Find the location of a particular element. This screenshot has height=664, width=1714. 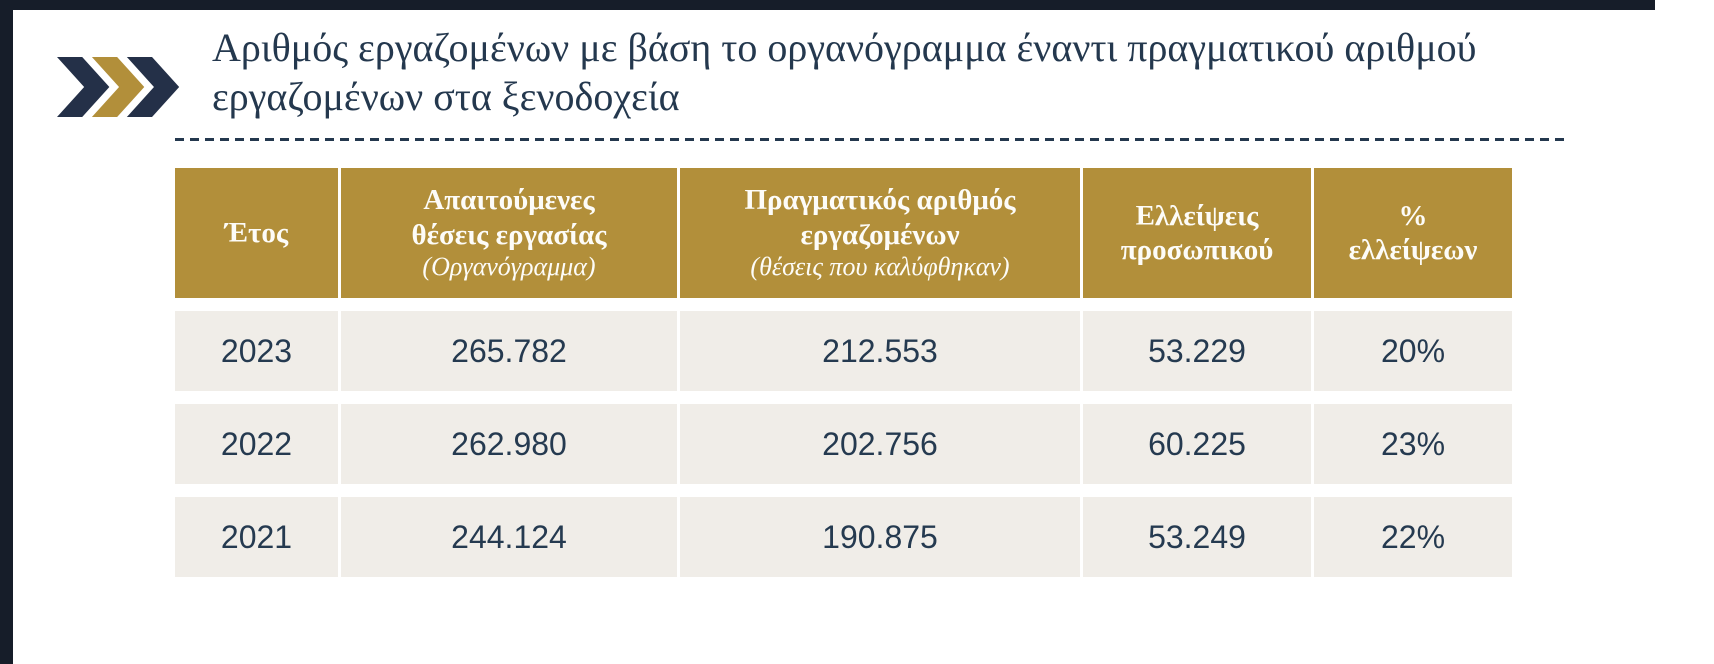

left-accent-bar is located at coordinates (6, 332).